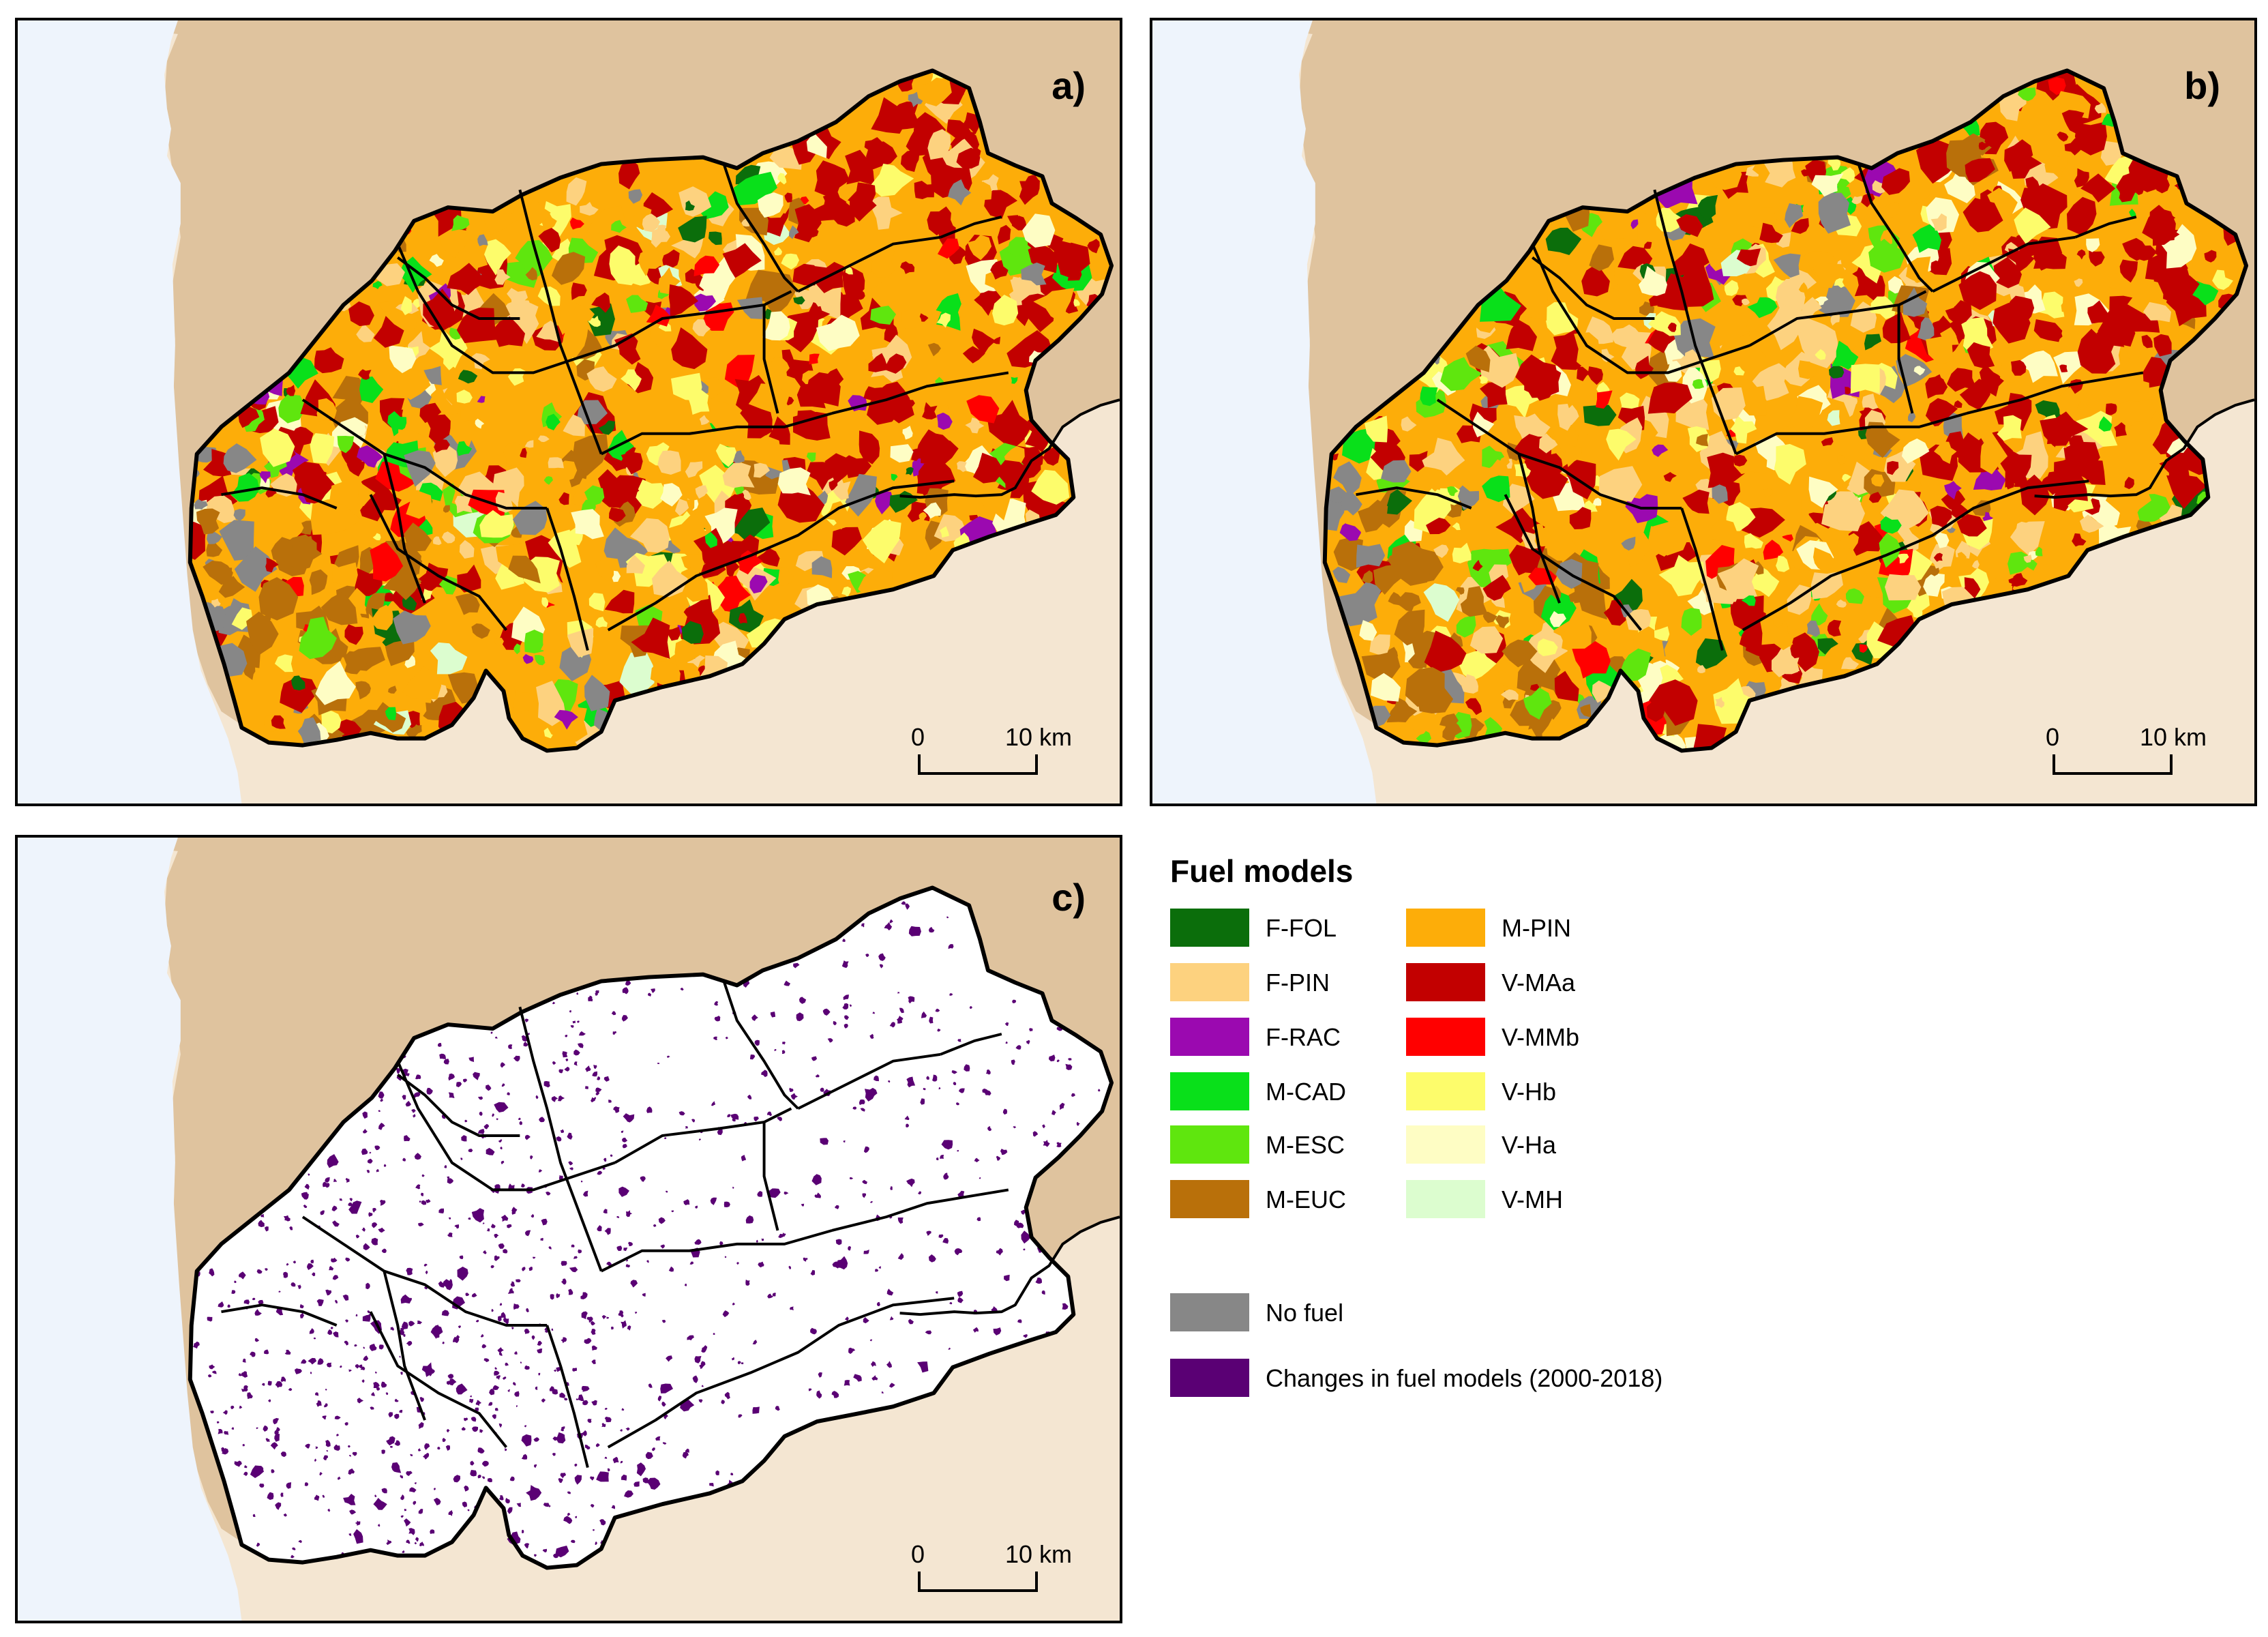 Image resolution: width=2268 pixels, height=1637 pixels. Describe the element at coordinates (1262, 871) in the screenshot. I see `legend-title: Fuel models` at that location.